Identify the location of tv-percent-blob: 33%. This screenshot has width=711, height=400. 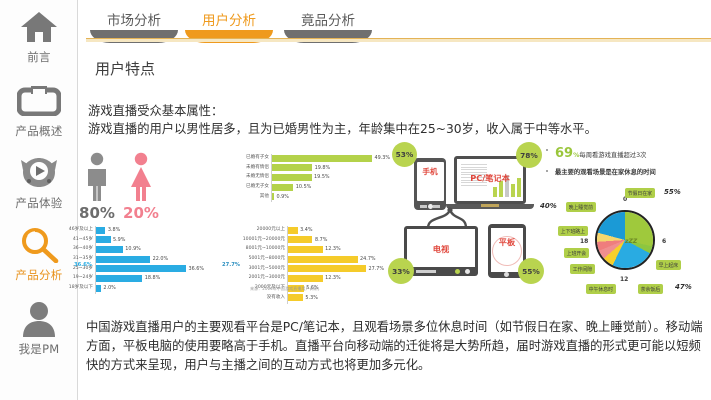
(401, 271).